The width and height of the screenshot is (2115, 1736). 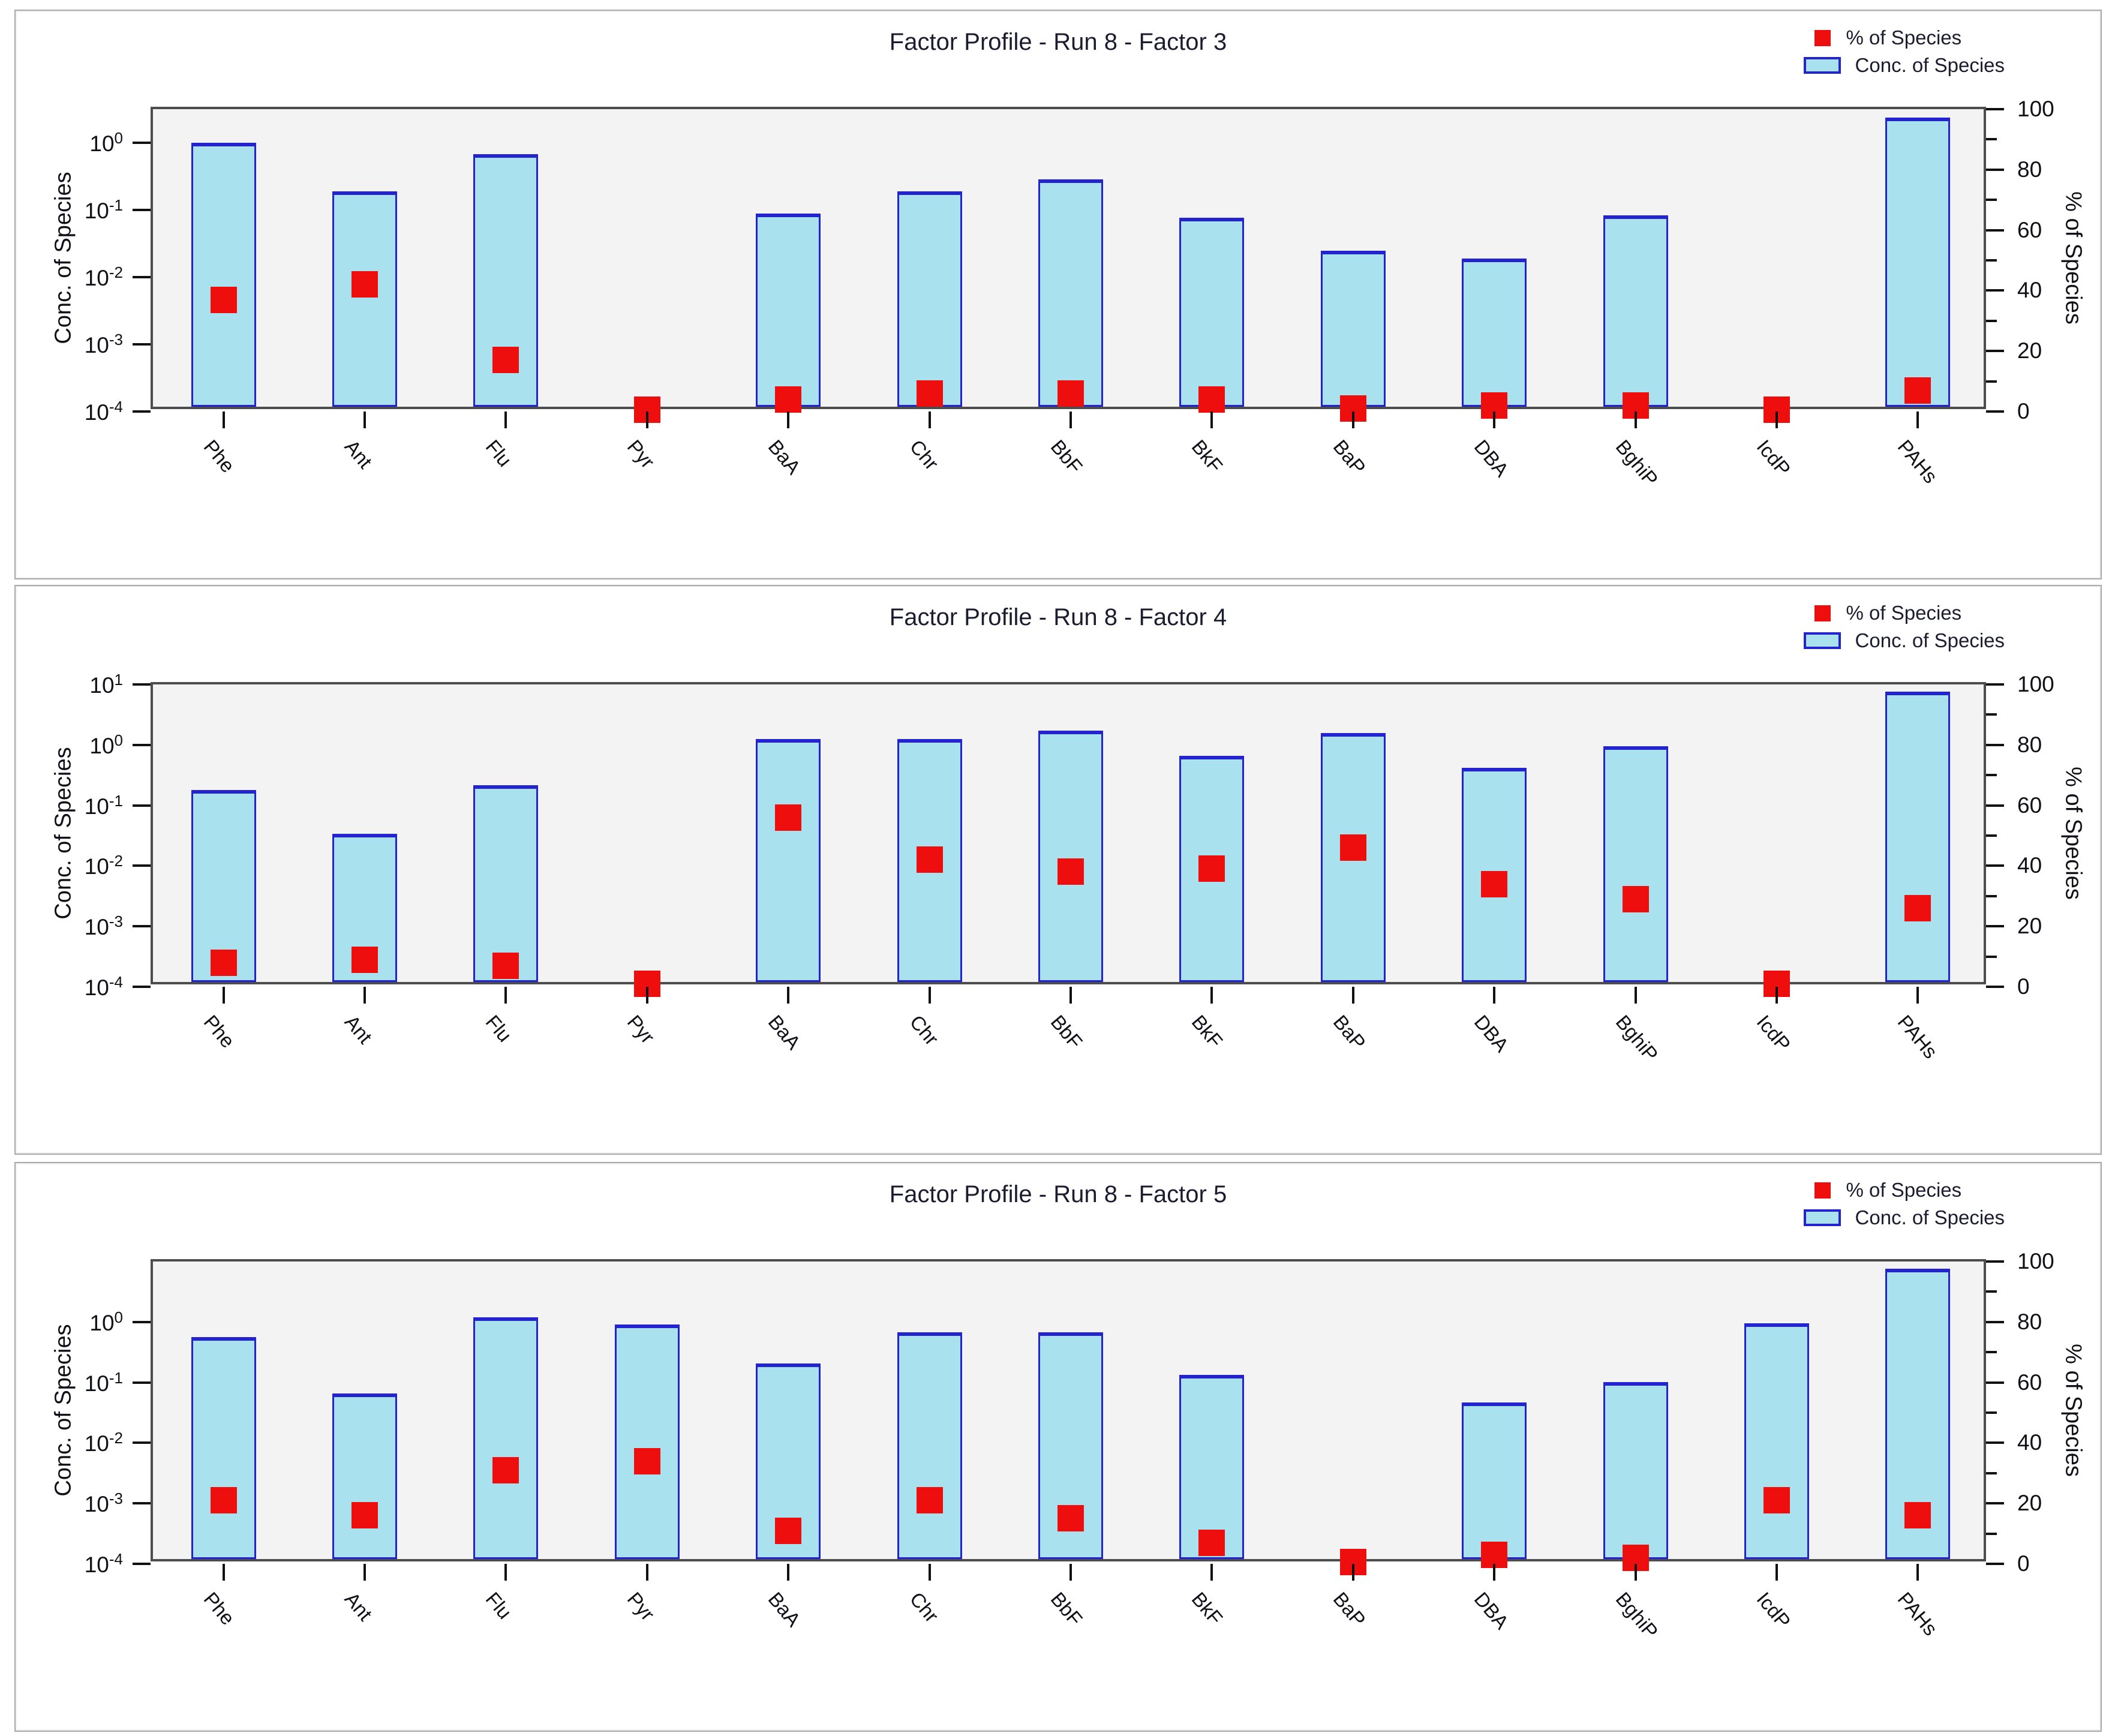 What do you see at coordinates (1066, 1032) in the screenshot?
I see `x-axis-tick-label: BbF` at bounding box center [1066, 1032].